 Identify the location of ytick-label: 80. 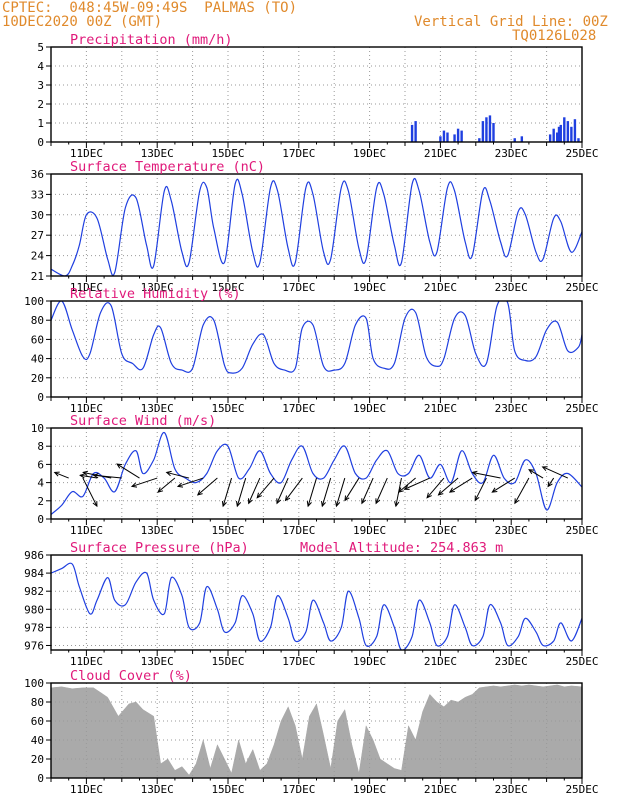
(37, 702).